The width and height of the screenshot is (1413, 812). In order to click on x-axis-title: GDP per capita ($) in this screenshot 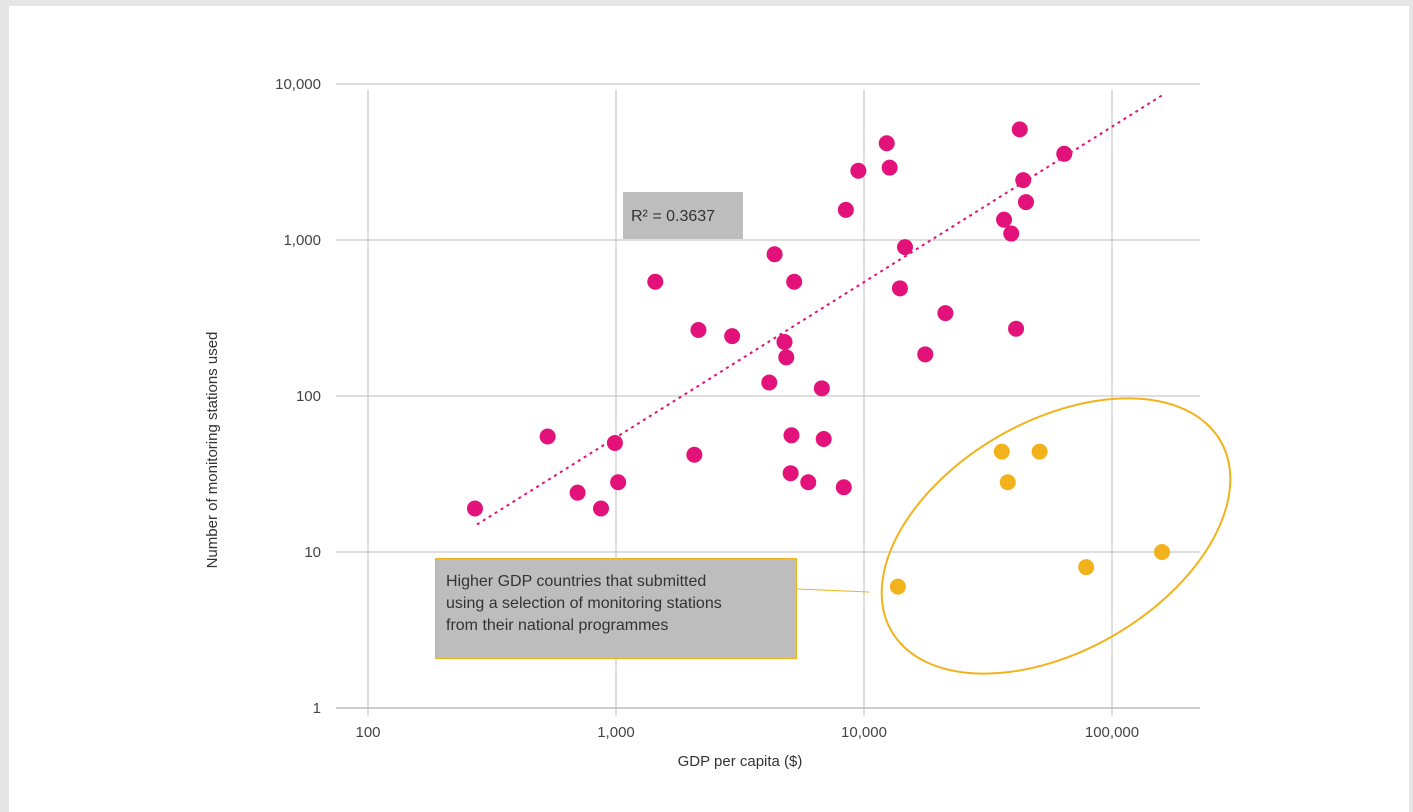, I will do `click(740, 761)`.